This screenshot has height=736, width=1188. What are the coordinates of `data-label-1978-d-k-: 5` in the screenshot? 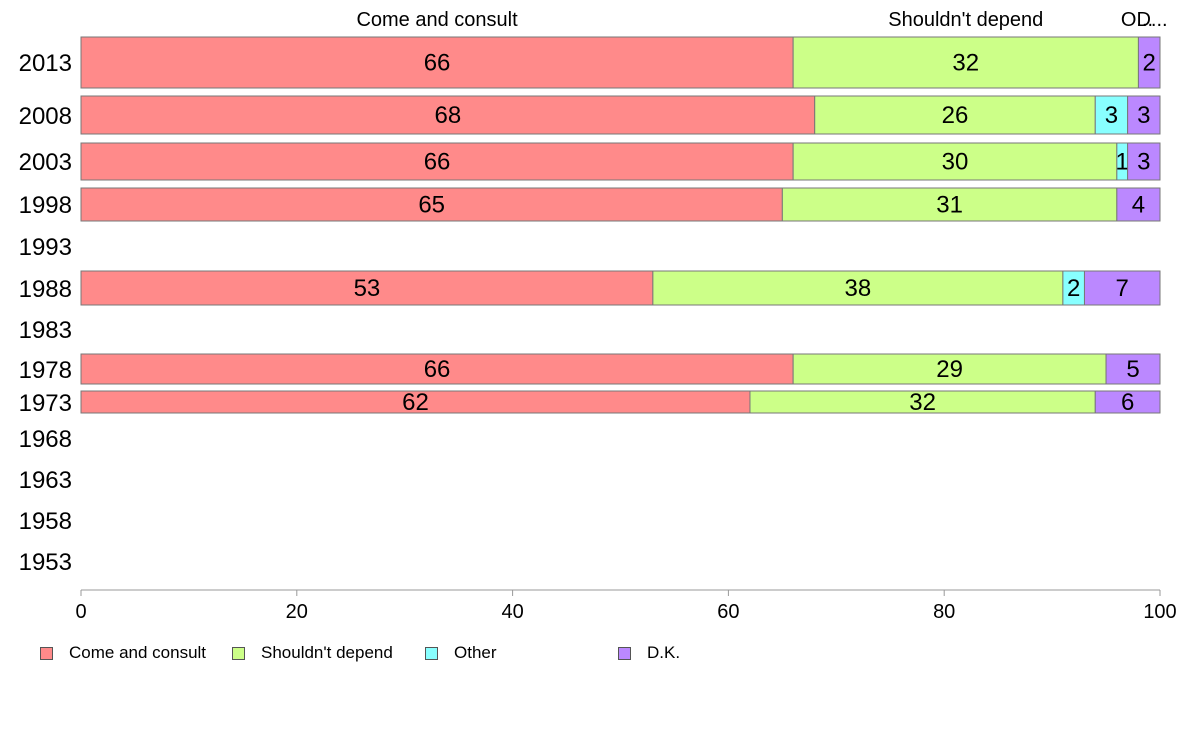 It's located at (1132, 369).